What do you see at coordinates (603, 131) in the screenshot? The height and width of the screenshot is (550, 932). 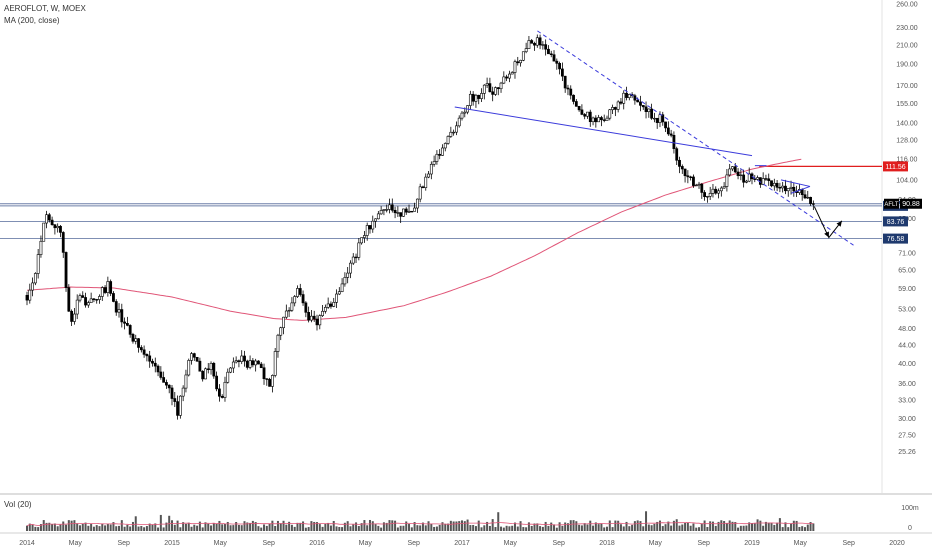 I see `trendline` at bounding box center [603, 131].